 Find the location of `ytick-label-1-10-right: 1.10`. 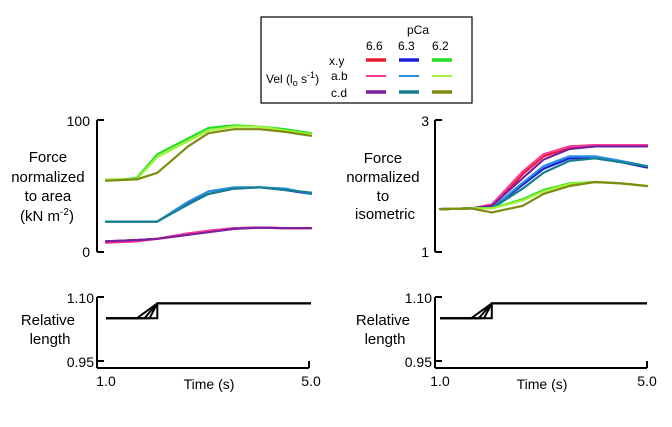

ytick-label-1-10-right: 1.10 is located at coordinates (418, 298).